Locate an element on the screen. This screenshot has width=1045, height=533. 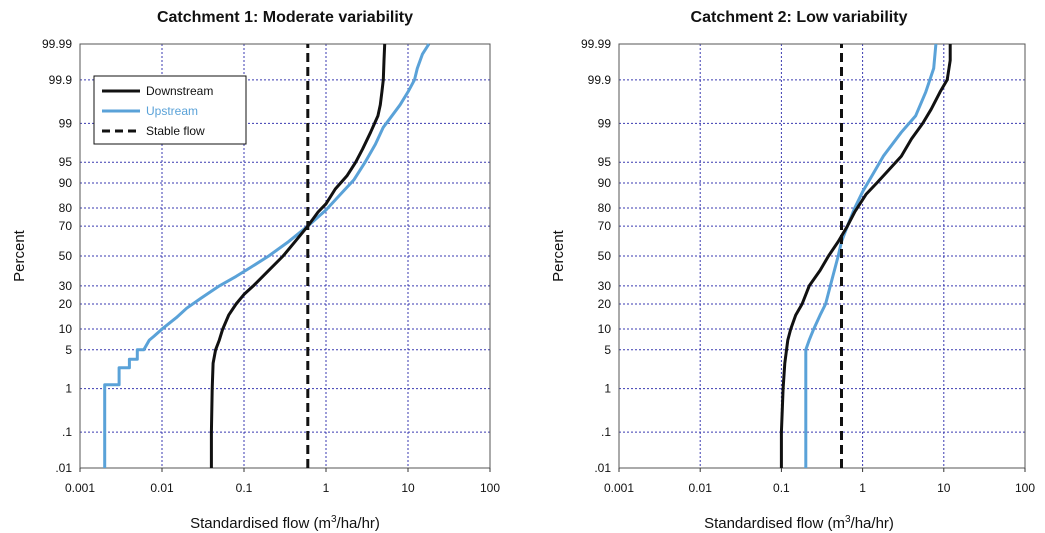
legend-label: Downstream is located at coordinates (179, 91).